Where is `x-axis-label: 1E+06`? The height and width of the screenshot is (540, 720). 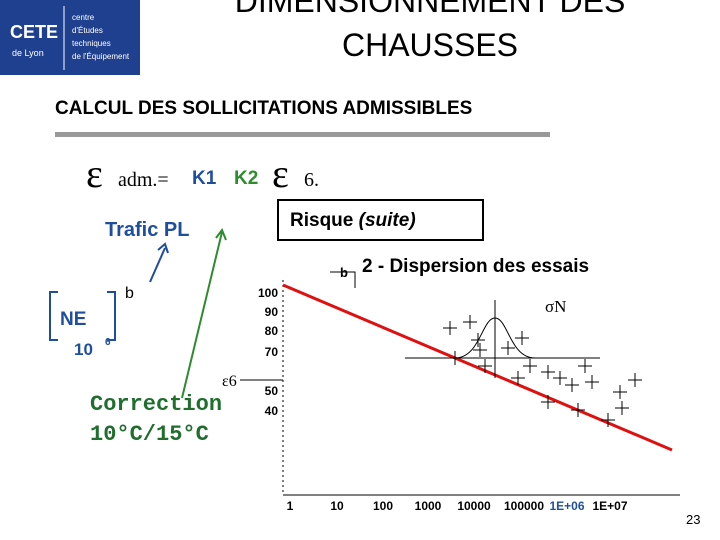 x-axis-label: 1E+06 is located at coordinates (566, 506).